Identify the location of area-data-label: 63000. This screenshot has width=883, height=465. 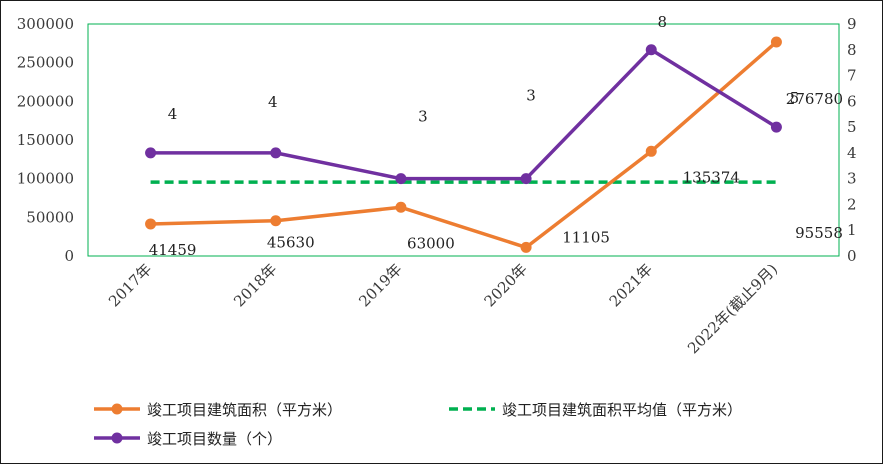
(431, 243).